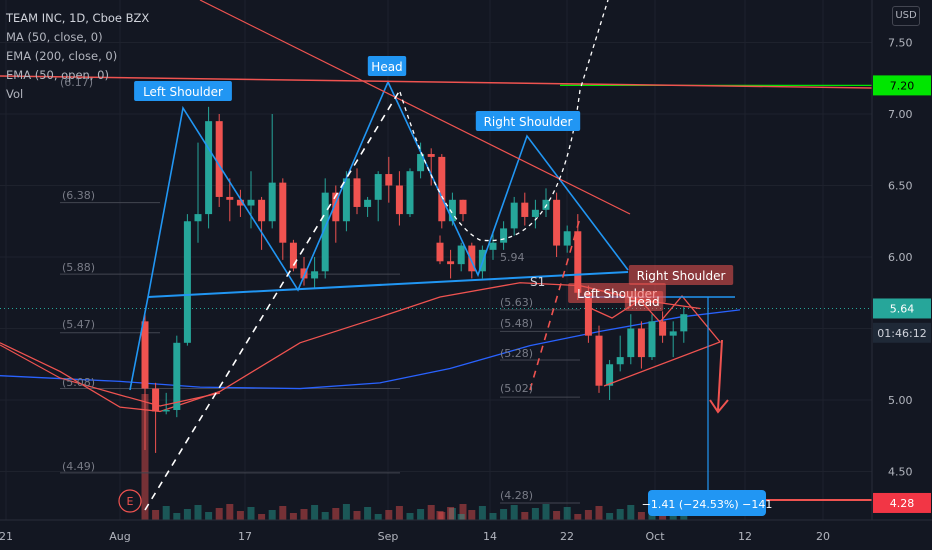  Describe the element at coordinates (436, 82) in the screenshot. I see `resistance-line` at that location.